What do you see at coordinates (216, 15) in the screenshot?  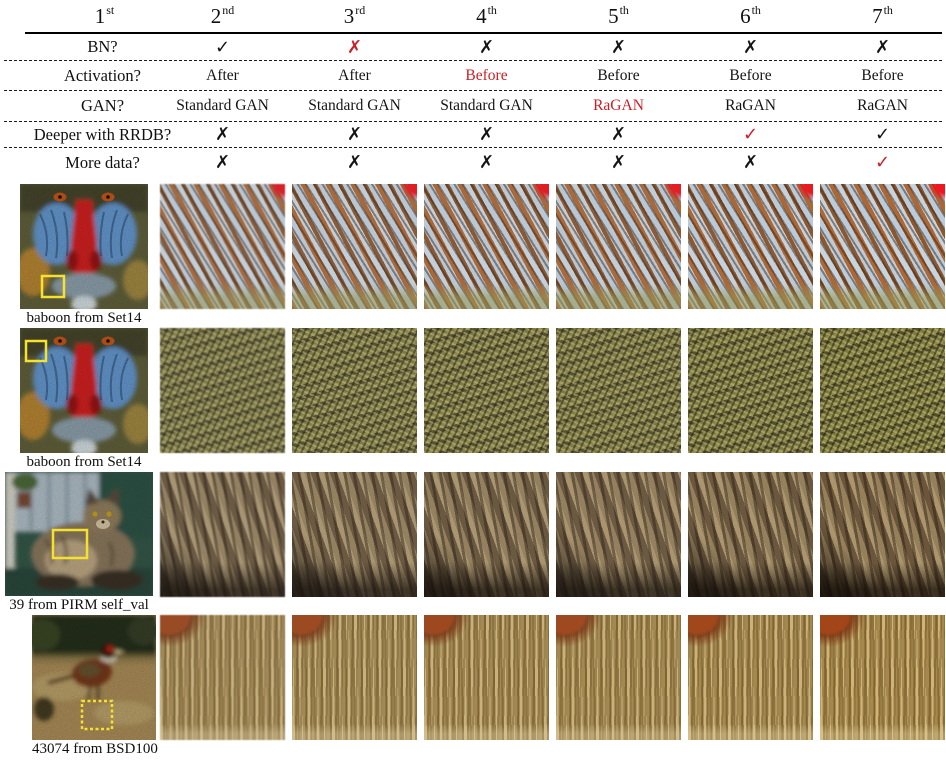 I see `header-number: 2` at bounding box center [216, 15].